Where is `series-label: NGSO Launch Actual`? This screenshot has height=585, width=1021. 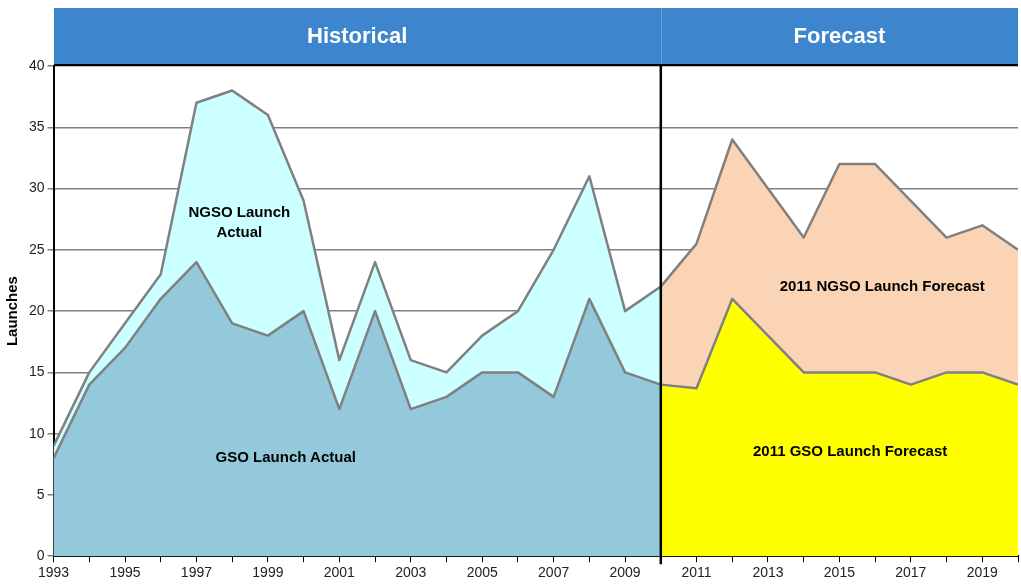
series-label: NGSO Launch Actual is located at coordinates (239, 221).